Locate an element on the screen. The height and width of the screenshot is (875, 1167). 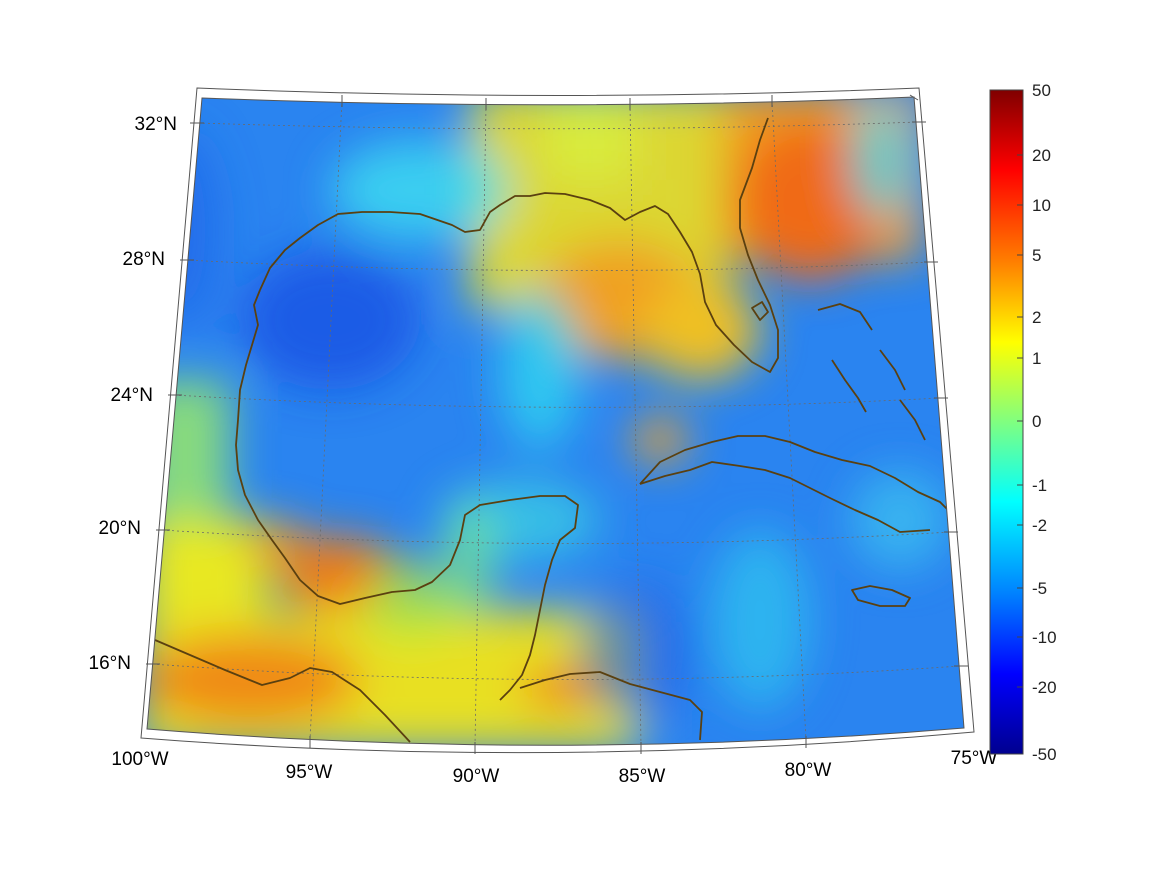
colorbar-label-5: 5 is located at coordinates (1036, 255).